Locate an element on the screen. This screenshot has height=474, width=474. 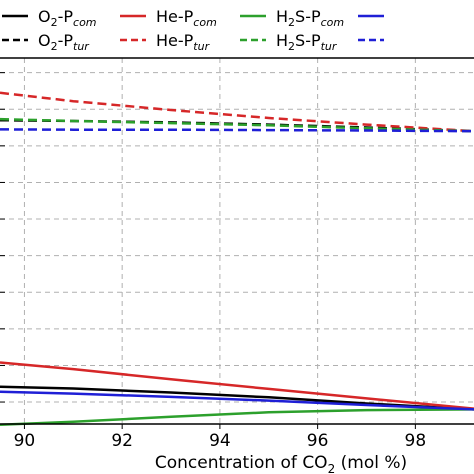
x-tick-label: 90 is located at coordinates (25, 441).